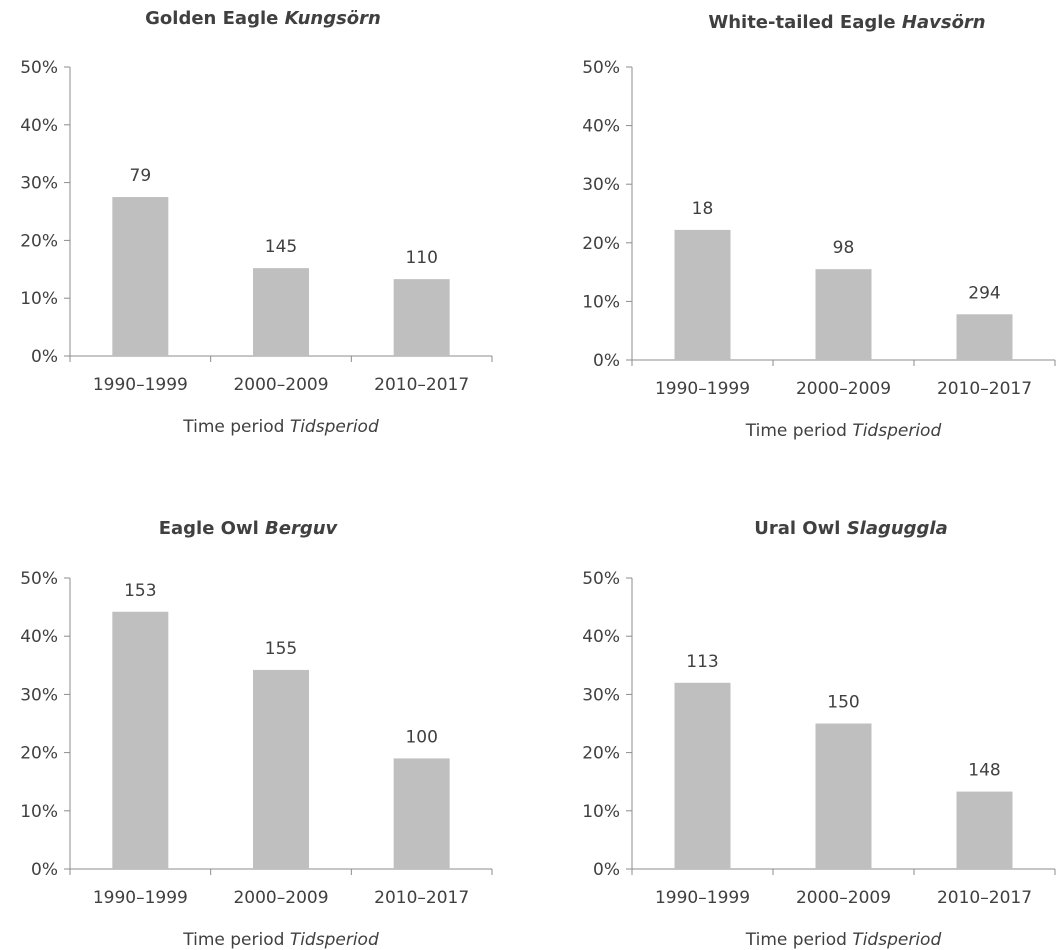  Describe the element at coordinates (944, 22) in the screenshot. I see `chart-title-italic: Havsörn` at that location.